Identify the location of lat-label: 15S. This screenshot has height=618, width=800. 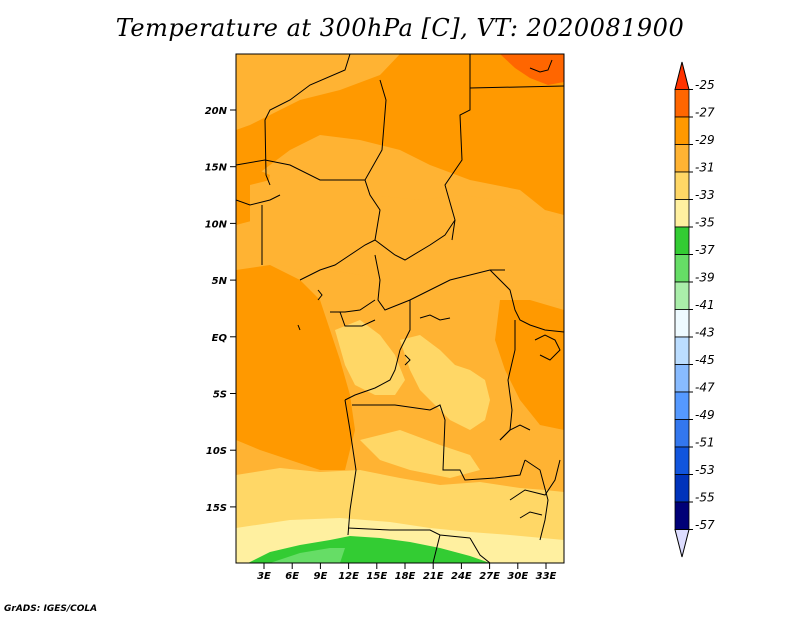
(216, 508).